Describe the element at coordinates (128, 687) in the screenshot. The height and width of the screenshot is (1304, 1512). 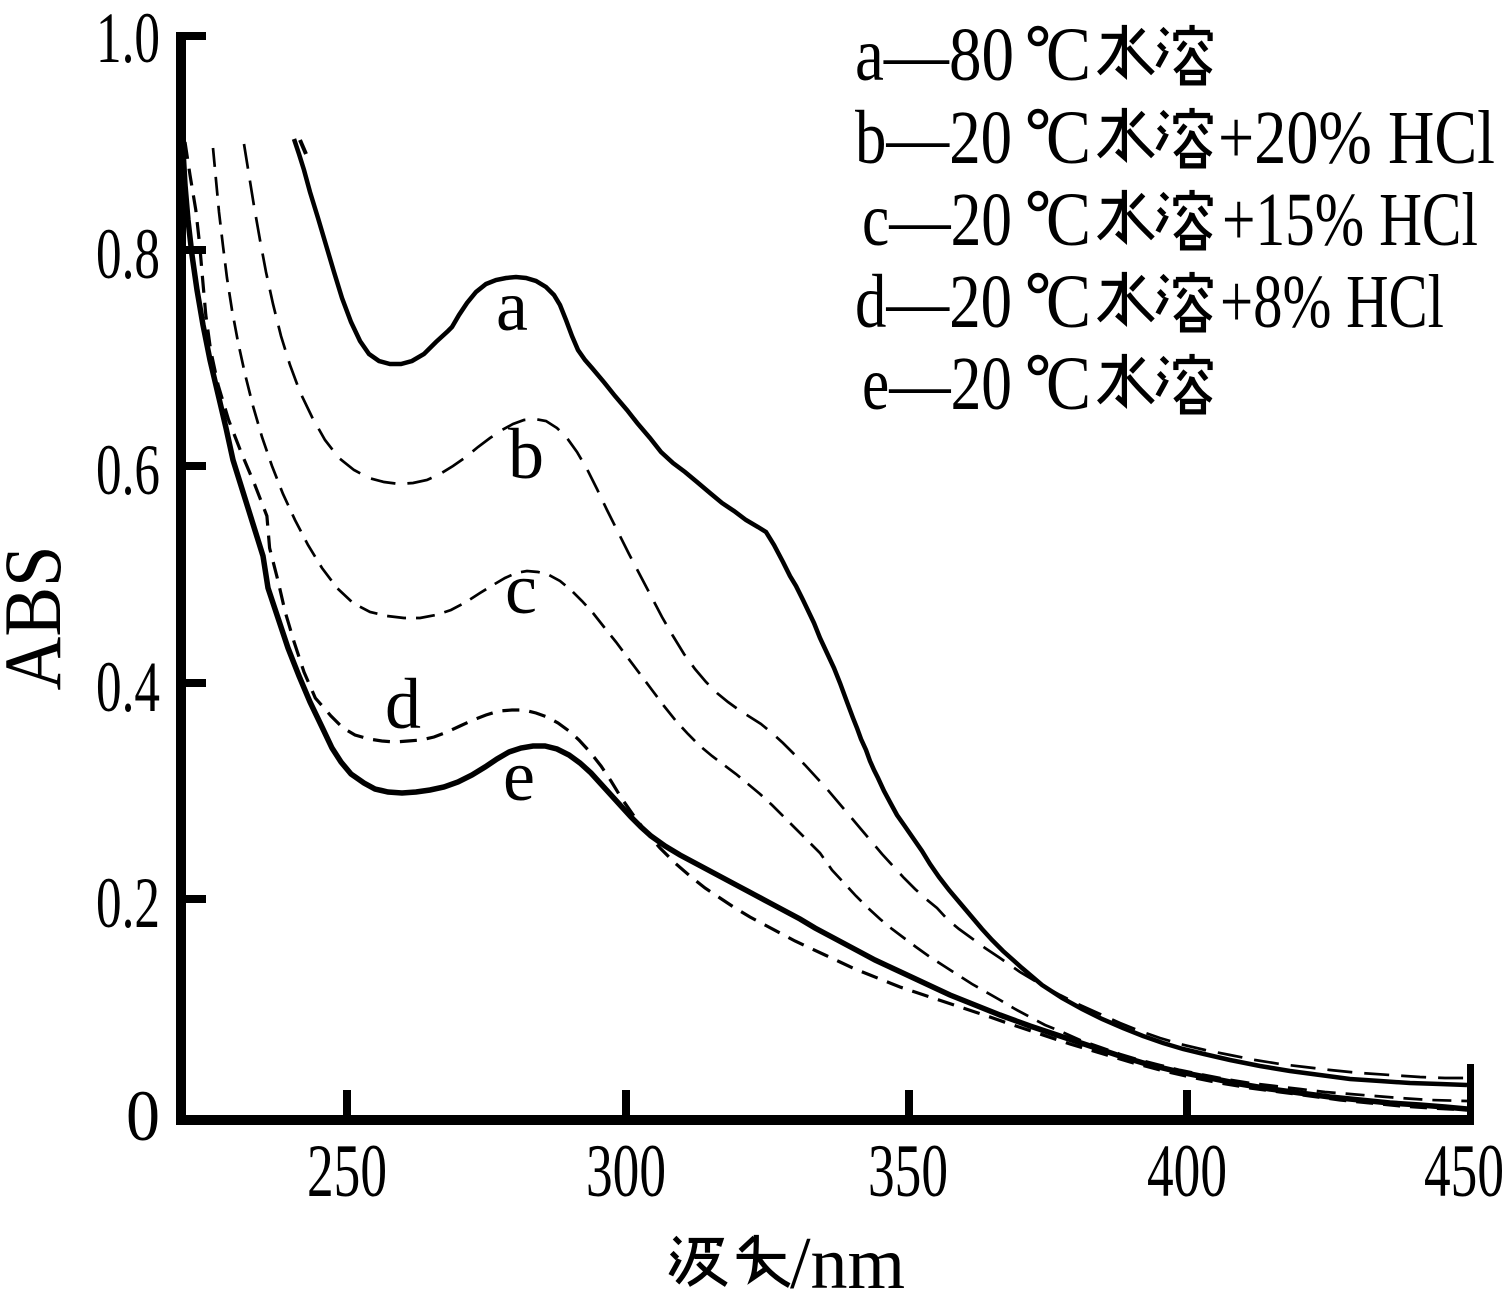
I see `svg-text: 0.4` at that location.